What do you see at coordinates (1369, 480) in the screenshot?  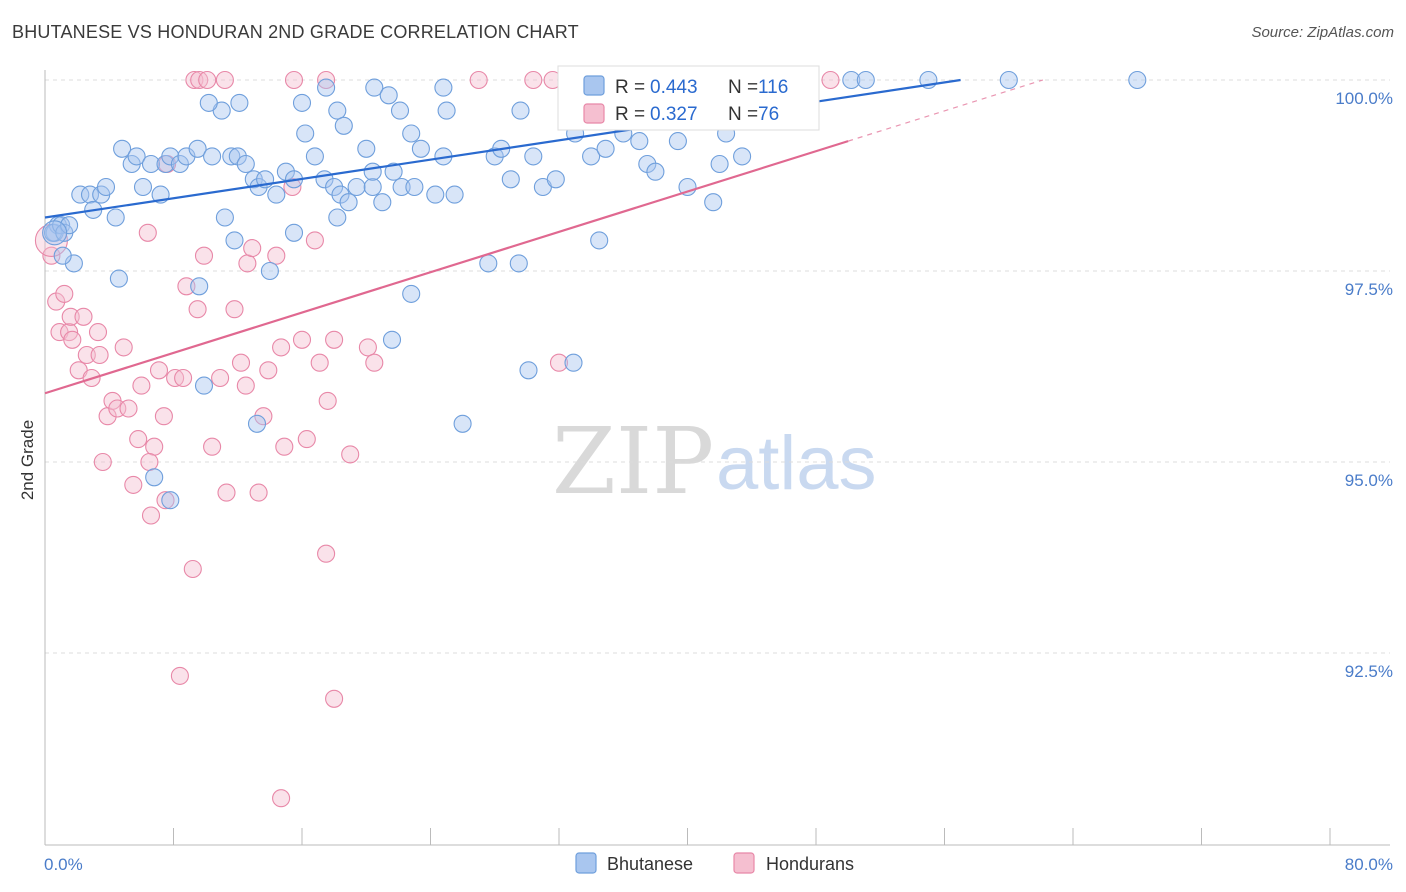 I see `y-tick-label: 95.0%` at bounding box center [1369, 480].